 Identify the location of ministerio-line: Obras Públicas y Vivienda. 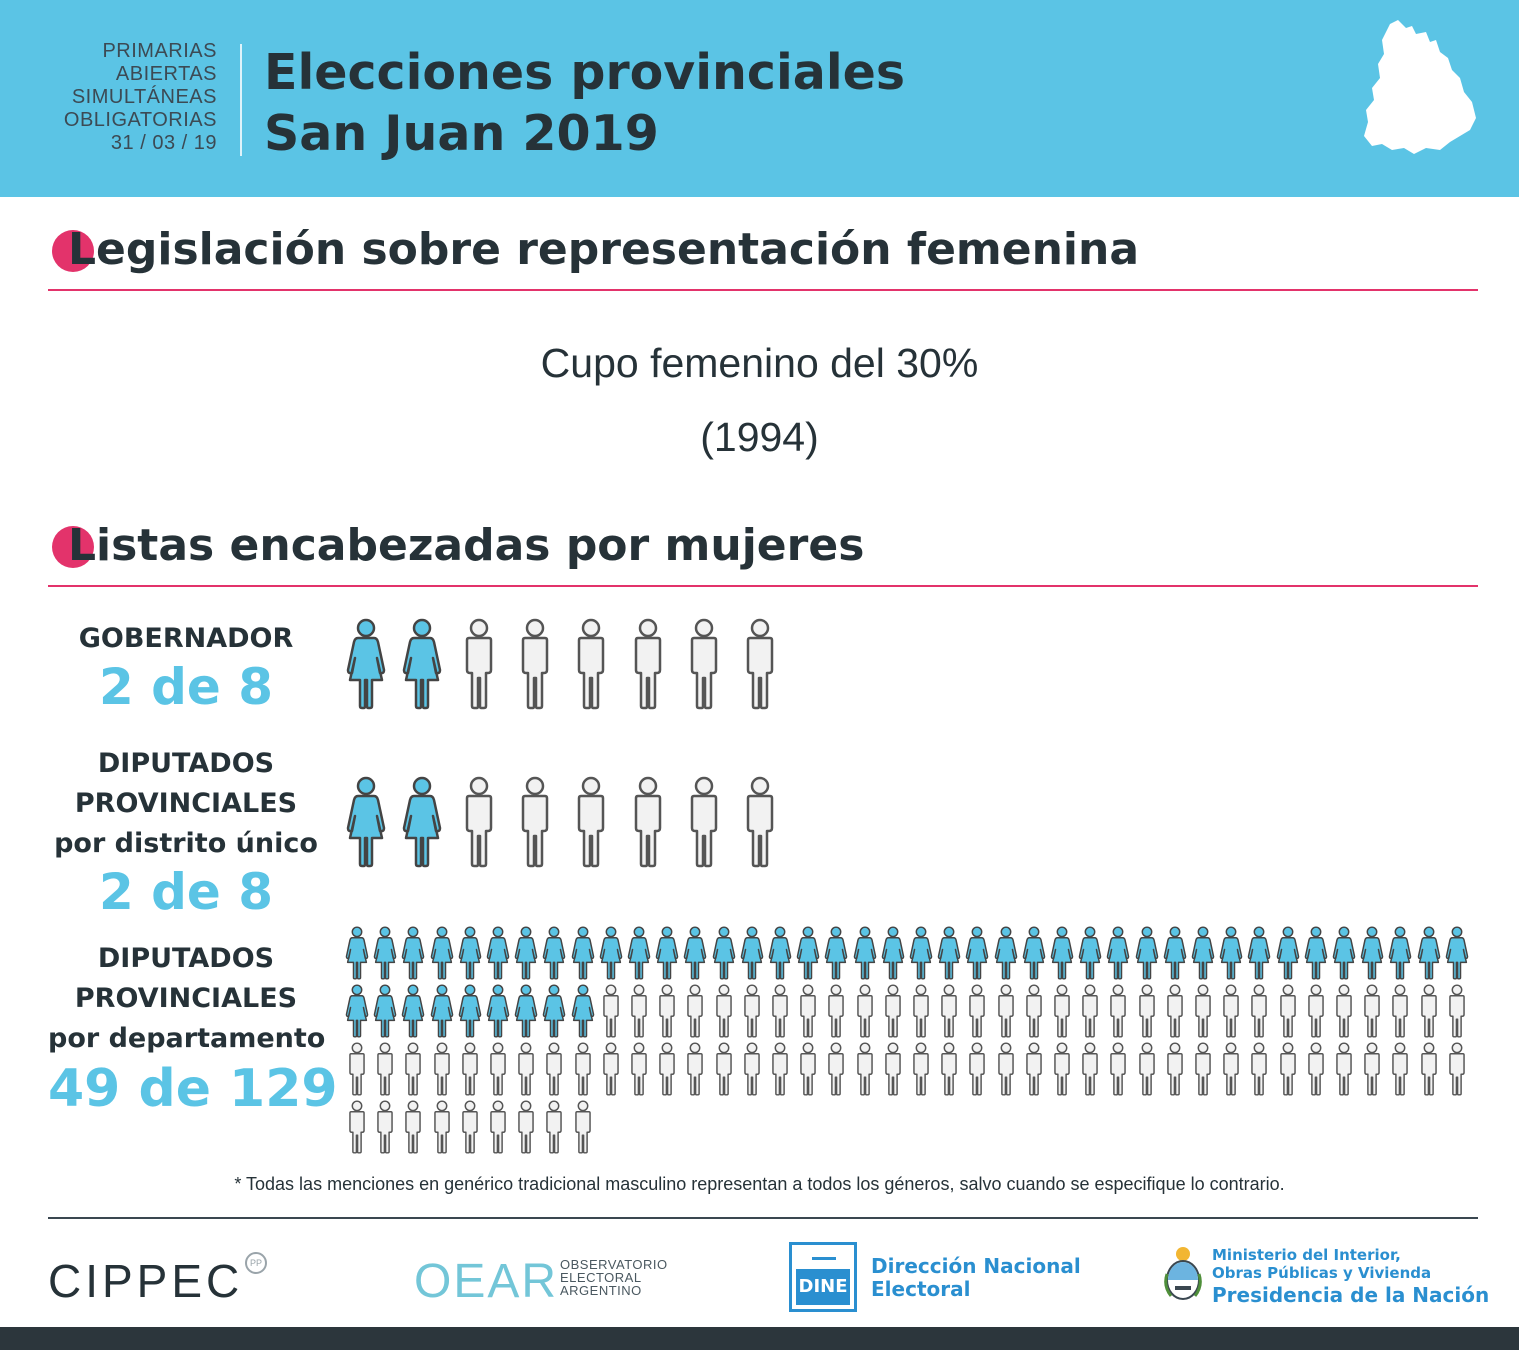
(1322, 1273).